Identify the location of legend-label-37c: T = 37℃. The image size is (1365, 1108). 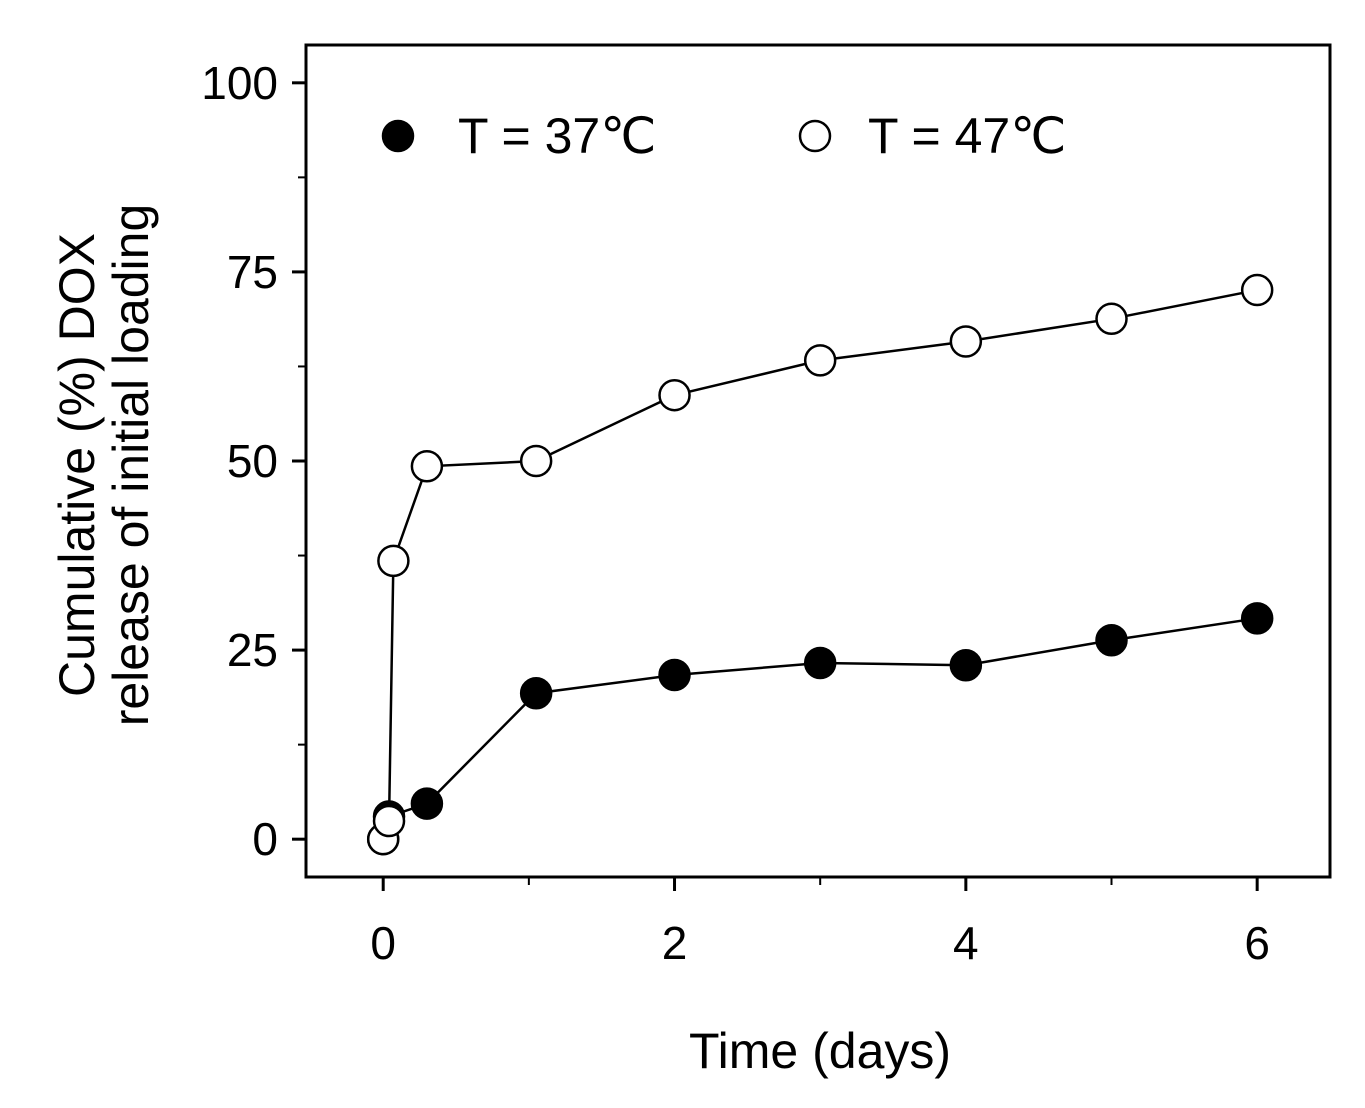
(557, 136).